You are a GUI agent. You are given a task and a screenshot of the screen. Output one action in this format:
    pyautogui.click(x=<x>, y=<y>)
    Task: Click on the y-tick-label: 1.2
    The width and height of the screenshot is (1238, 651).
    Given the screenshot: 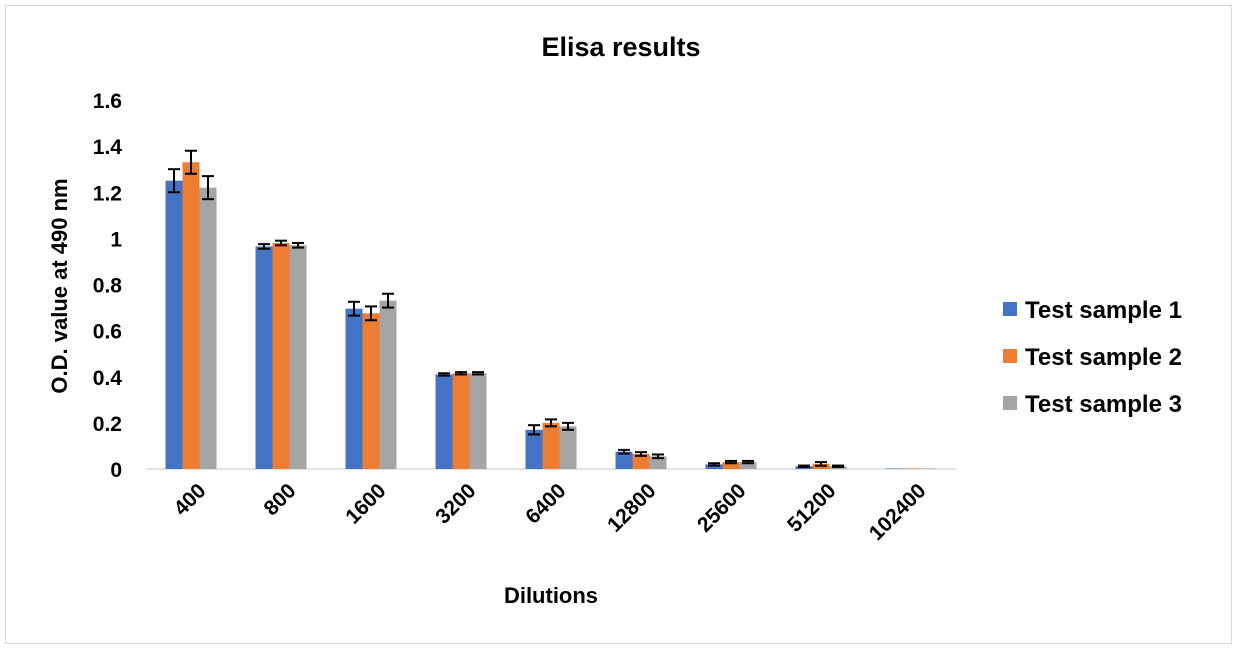 What is the action you would take?
    pyautogui.click(x=107, y=193)
    